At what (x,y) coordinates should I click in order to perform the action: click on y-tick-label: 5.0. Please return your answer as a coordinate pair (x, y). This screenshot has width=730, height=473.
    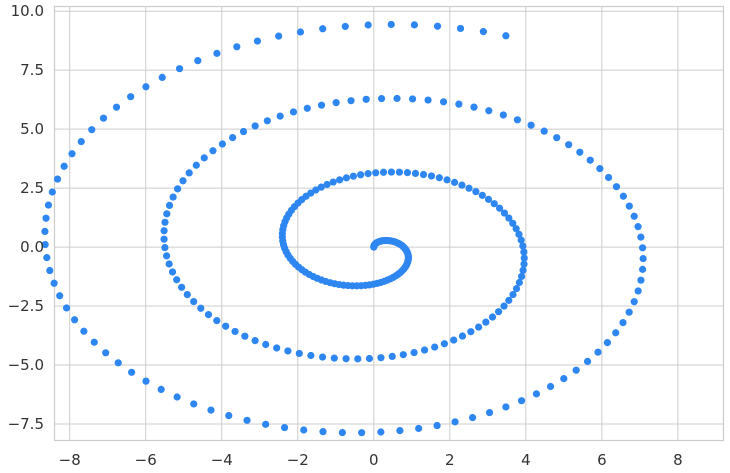
    Looking at the image, I should click on (32, 129).